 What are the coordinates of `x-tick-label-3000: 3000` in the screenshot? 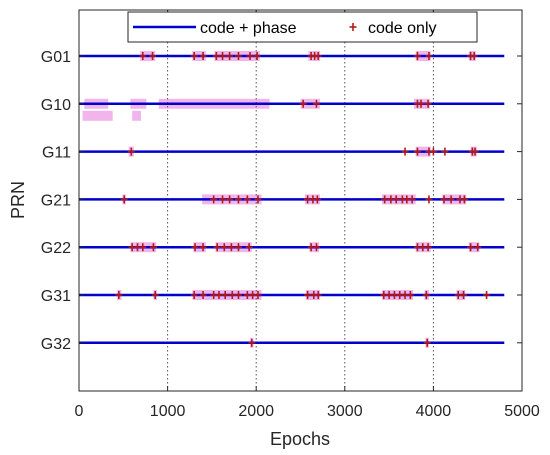 It's located at (345, 411).